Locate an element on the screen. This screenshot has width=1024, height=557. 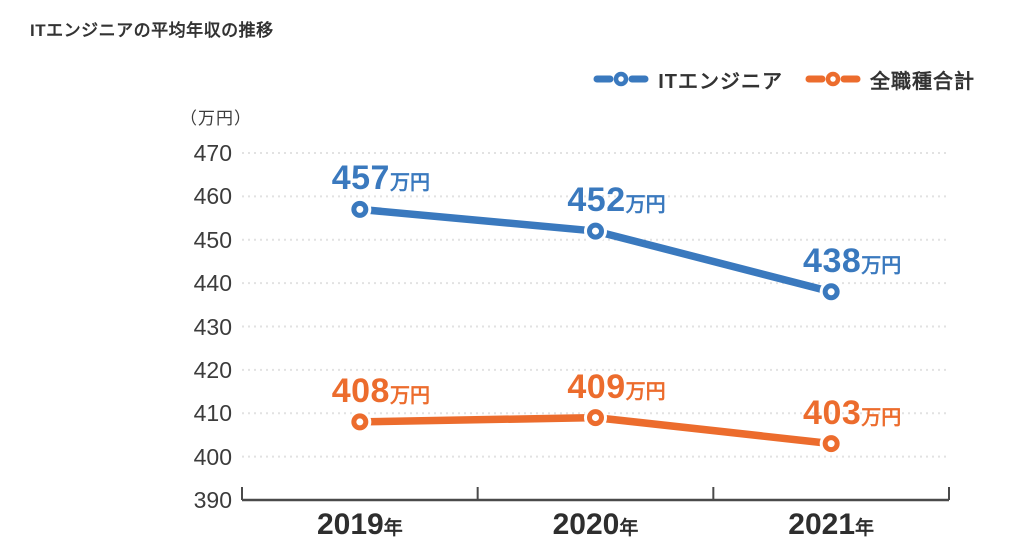
y-axis-tick-label: 400 is located at coordinates (212, 456).